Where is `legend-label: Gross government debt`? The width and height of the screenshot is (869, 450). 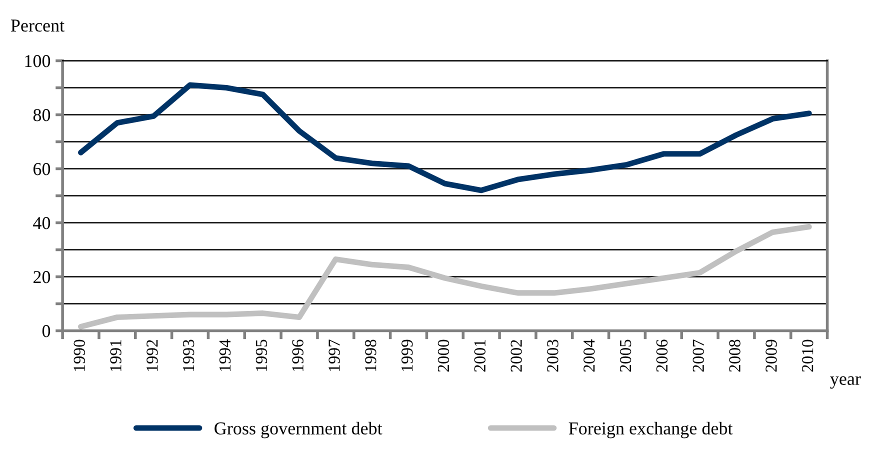 legend-label: Gross government debt is located at coordinates (298, 430).